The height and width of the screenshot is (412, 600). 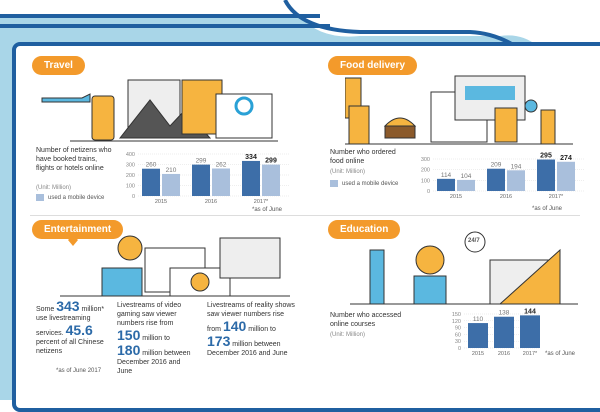 I want to click on data-label: 274, so click(x=566, y=158).